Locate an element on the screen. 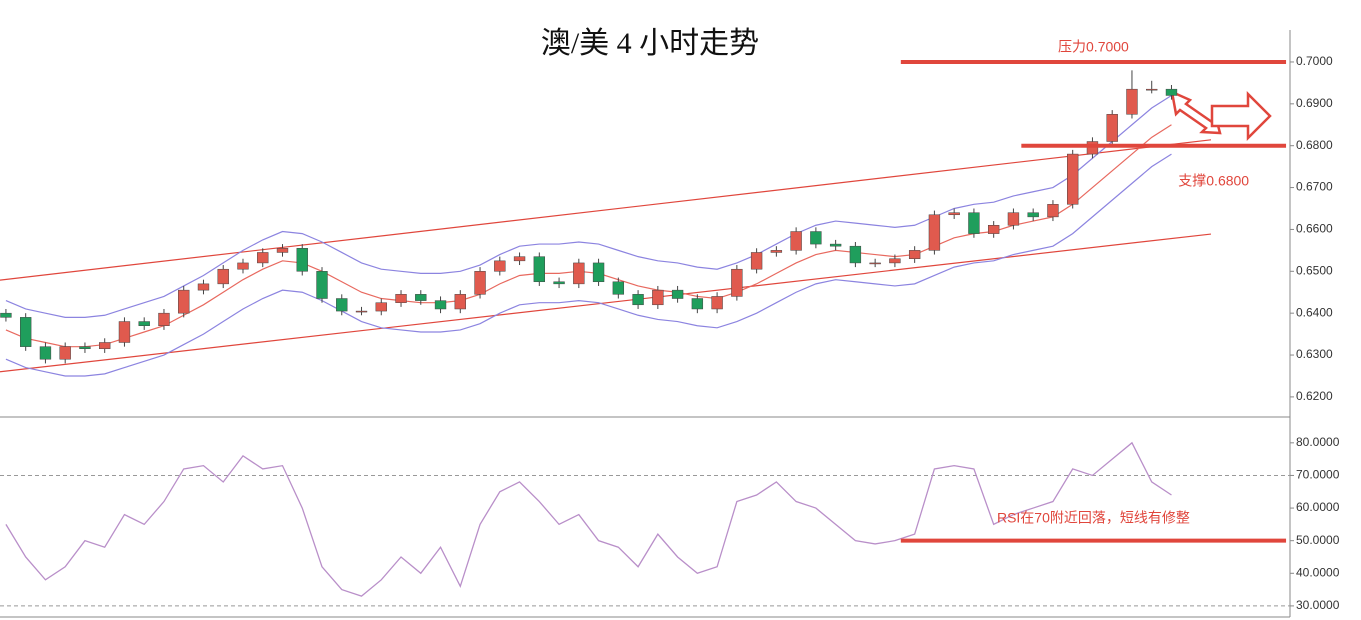  annotation: 支撑0.6800 is located at coordinates (1213, 180).